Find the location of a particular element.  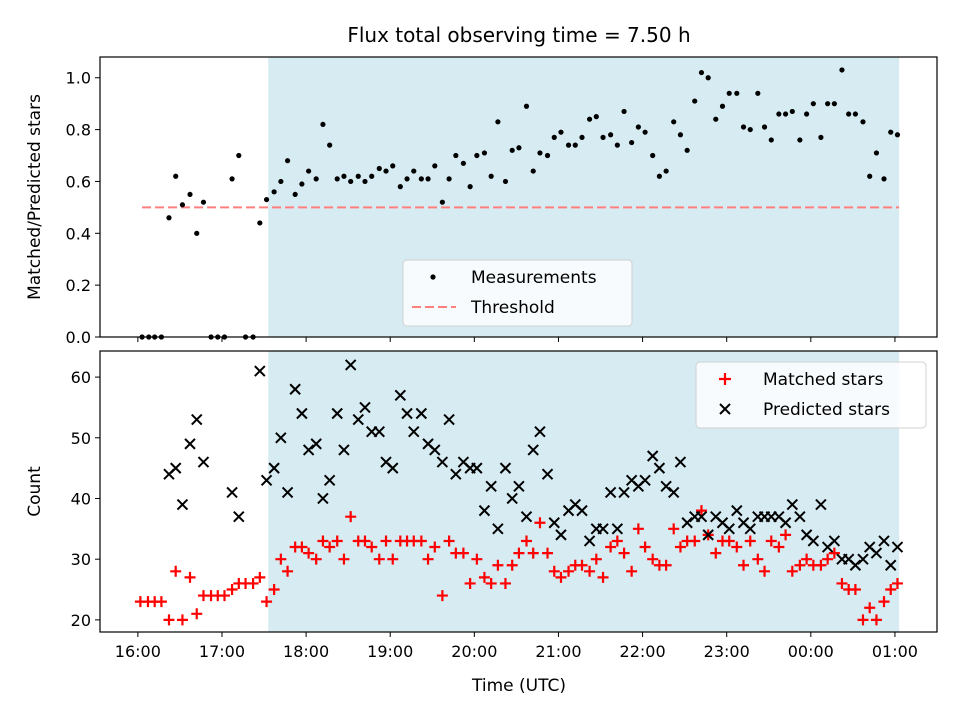

x-tick-label: 19:00 is located at coordinates (390, 651).